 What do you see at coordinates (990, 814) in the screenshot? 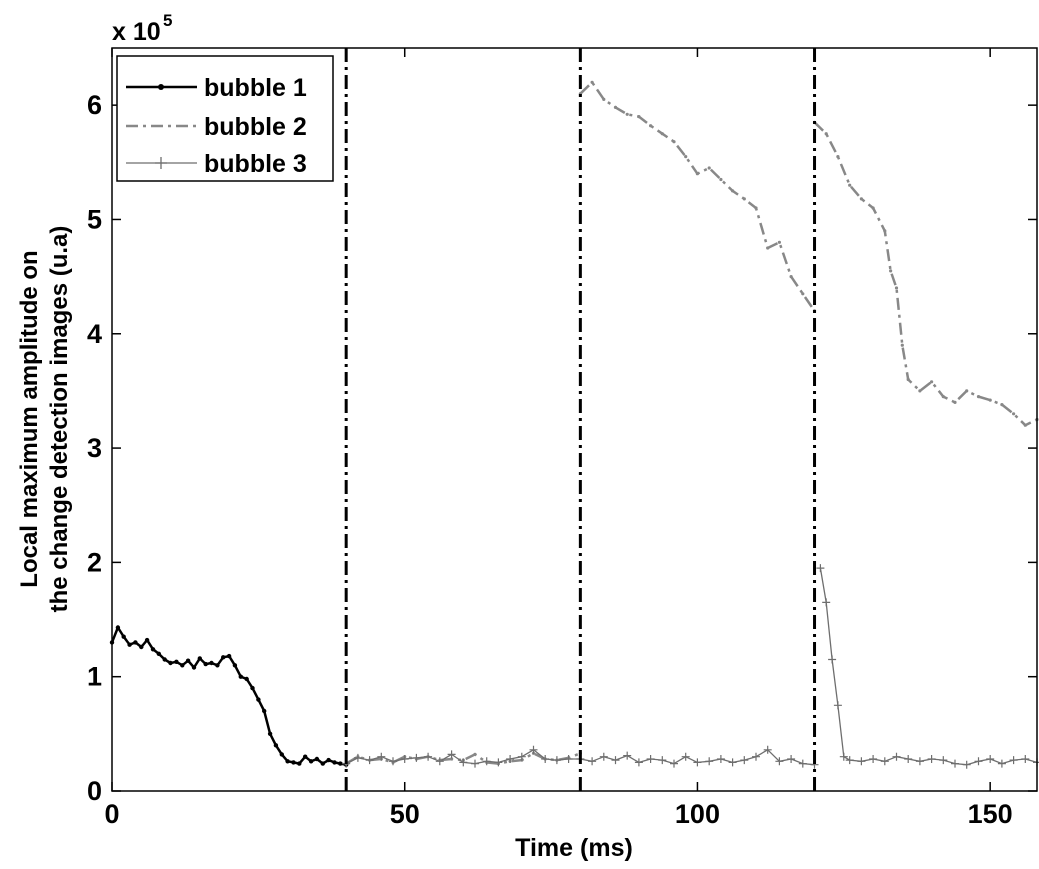
I see `x-tick-label: 150` at bounding box center [990, 814].